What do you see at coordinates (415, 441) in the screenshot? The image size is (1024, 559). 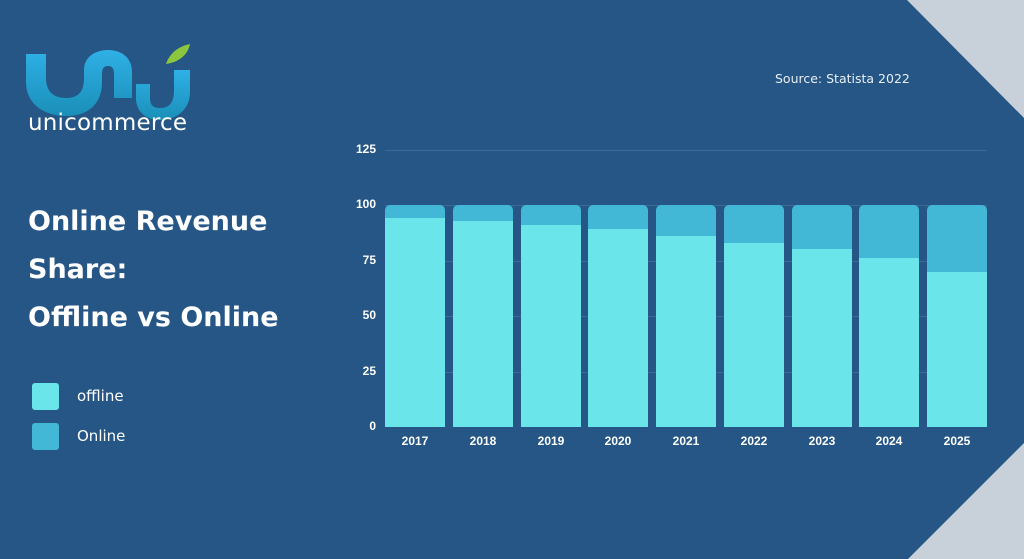 I see `x-axis-tick-label: 2017` at bounding box center [415, 441].